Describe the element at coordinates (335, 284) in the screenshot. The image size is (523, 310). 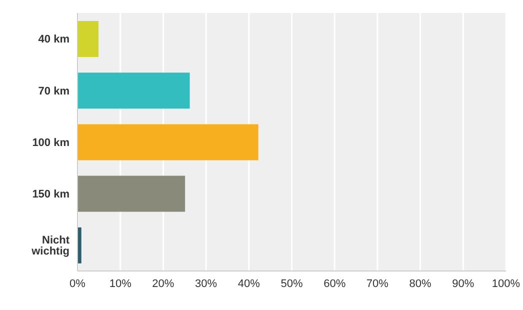
I see `x-tick-label: 60%` at that location.